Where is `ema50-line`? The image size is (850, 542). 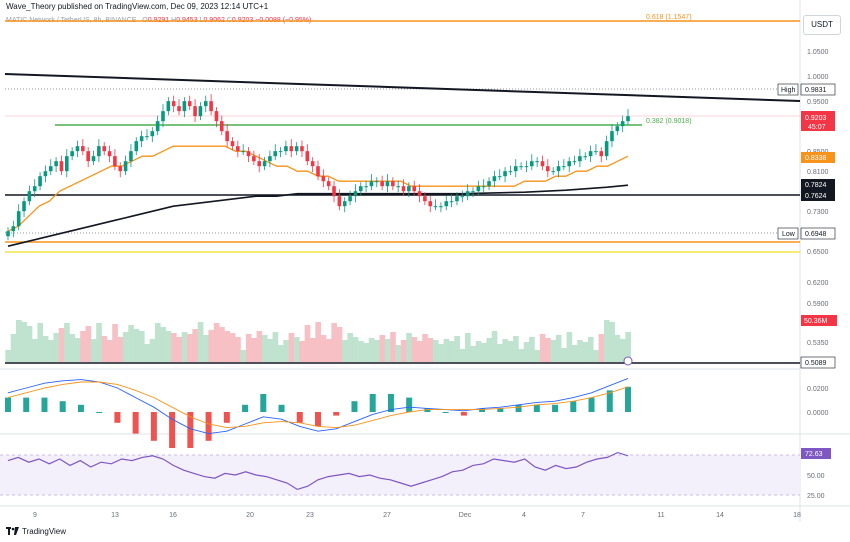 ema50-line is located at coordinates (318, 188).